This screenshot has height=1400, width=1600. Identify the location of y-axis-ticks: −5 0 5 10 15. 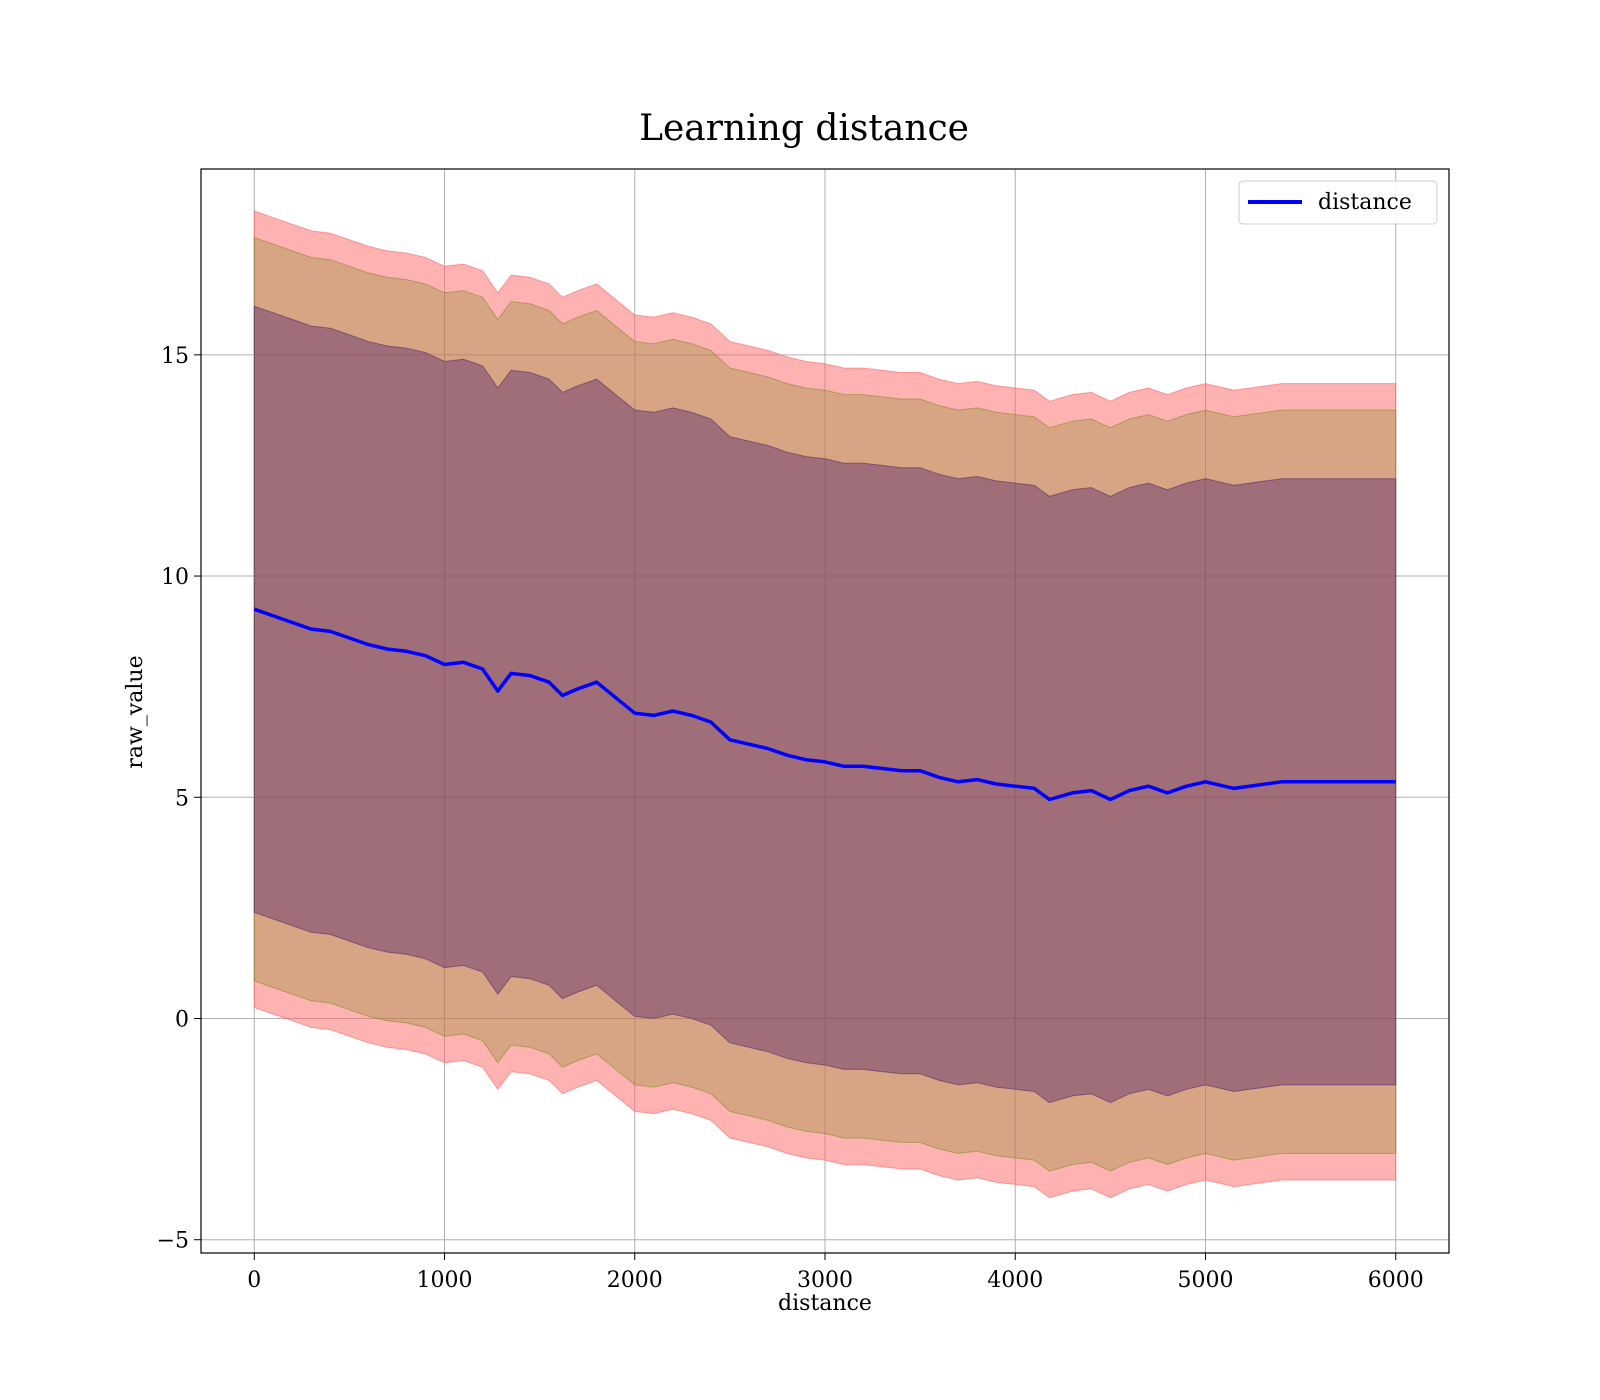
(179, 799).